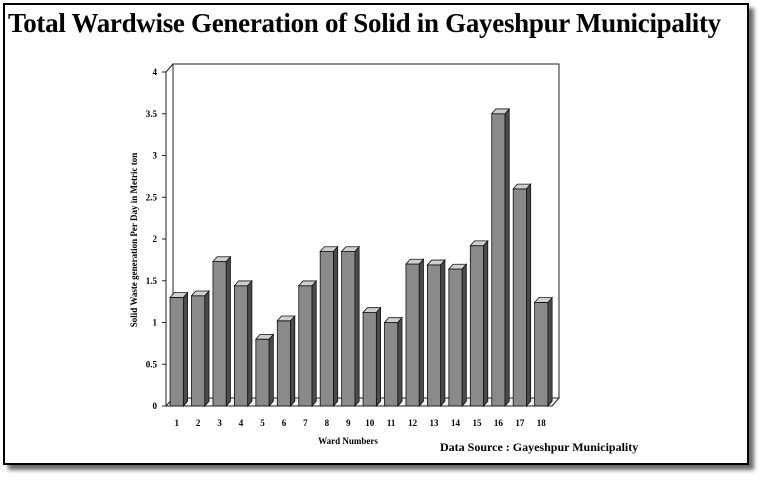 The image size is (764, 482). I want to click on x-tick-label: 11, so click(391, 423).